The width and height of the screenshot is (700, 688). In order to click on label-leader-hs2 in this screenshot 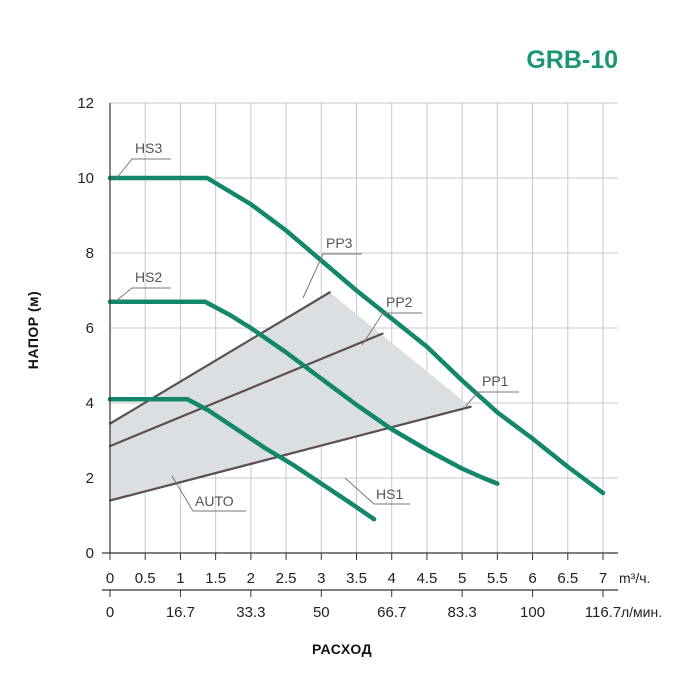, I will do `click(143, 294)`.